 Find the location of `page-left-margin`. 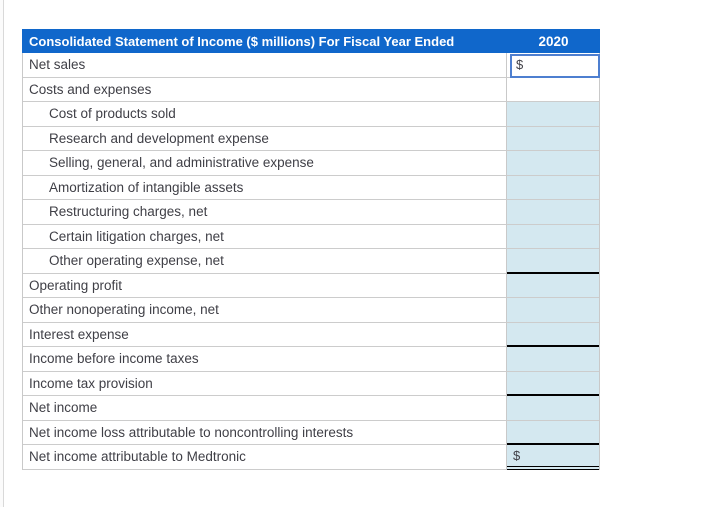

page-left-margin is located at coordinates (1, 253).